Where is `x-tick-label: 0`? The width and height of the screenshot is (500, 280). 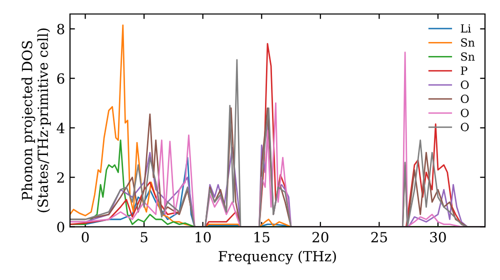
x-tick-label: 0 is located at coordinates (85, 237).